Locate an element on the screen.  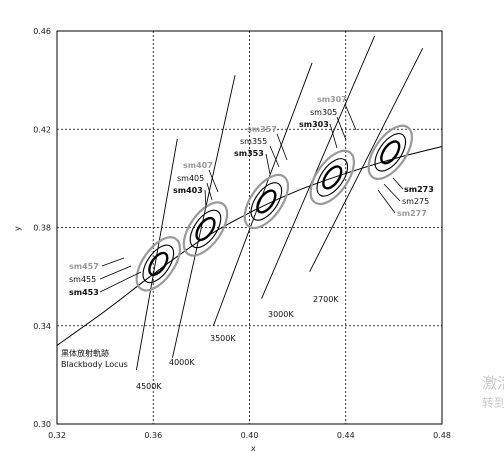
y-axis-label: y is located at coordinates (17, 228).